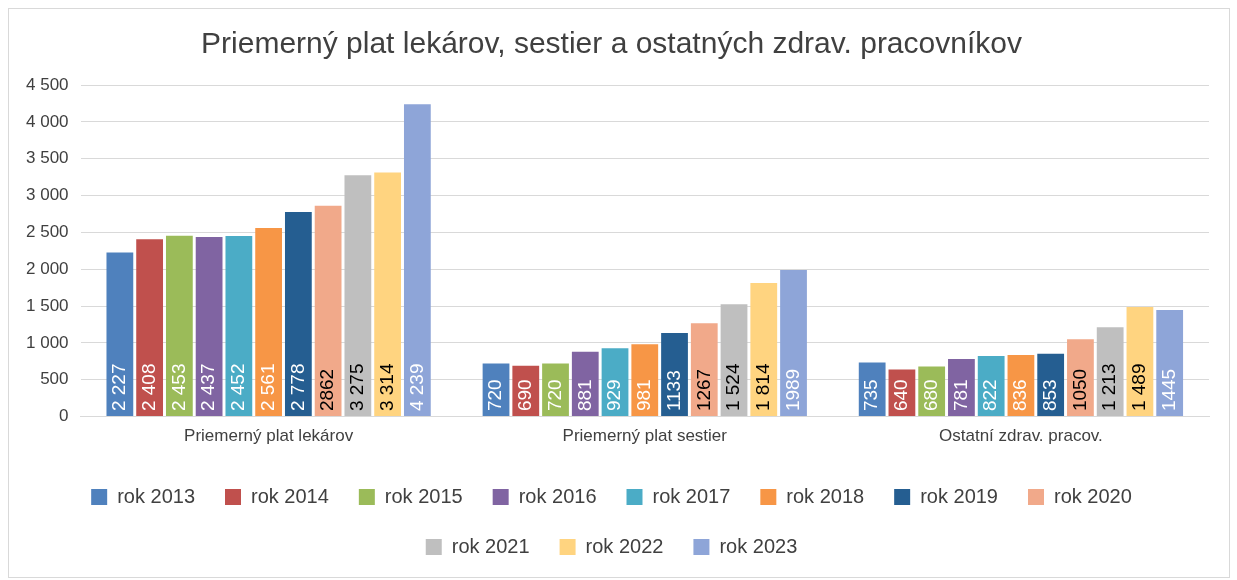 This screenshot has height=580, width=1237. Describe the element at coordinates (624, 545) in the screenshot. I see `legend-label: rok 2022` at that location.